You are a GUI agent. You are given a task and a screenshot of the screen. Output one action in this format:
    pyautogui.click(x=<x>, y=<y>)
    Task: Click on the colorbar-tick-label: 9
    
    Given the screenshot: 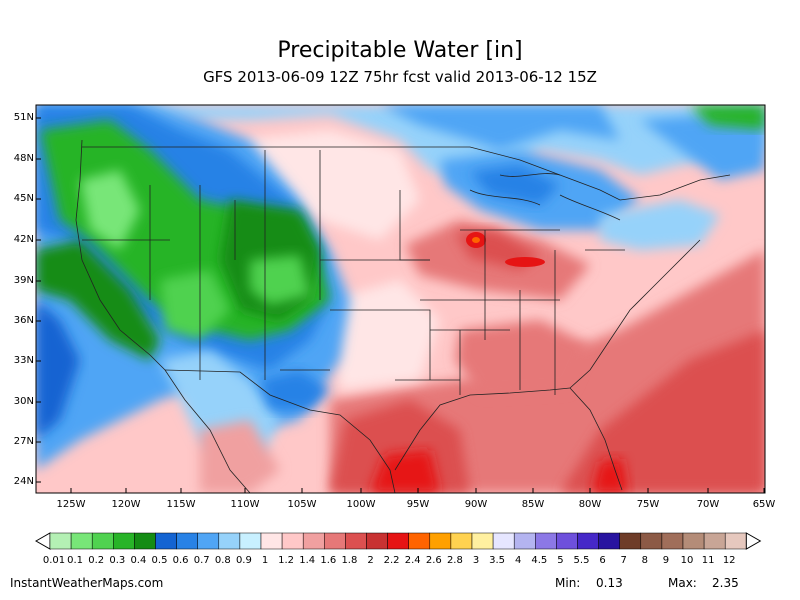 What is the action you would take?
    pyautogui.click(x=666, y=560)
    